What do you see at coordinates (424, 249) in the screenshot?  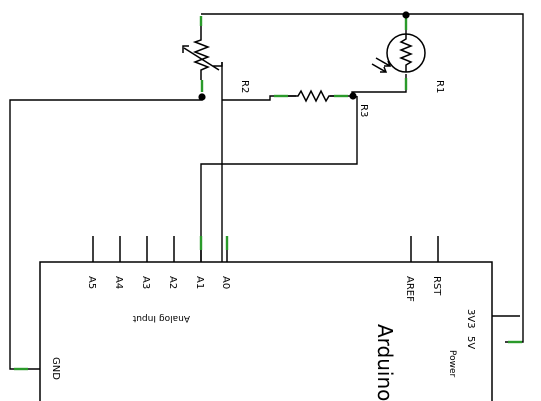 I see `power-header-pins` at bounding box center [424, 249].